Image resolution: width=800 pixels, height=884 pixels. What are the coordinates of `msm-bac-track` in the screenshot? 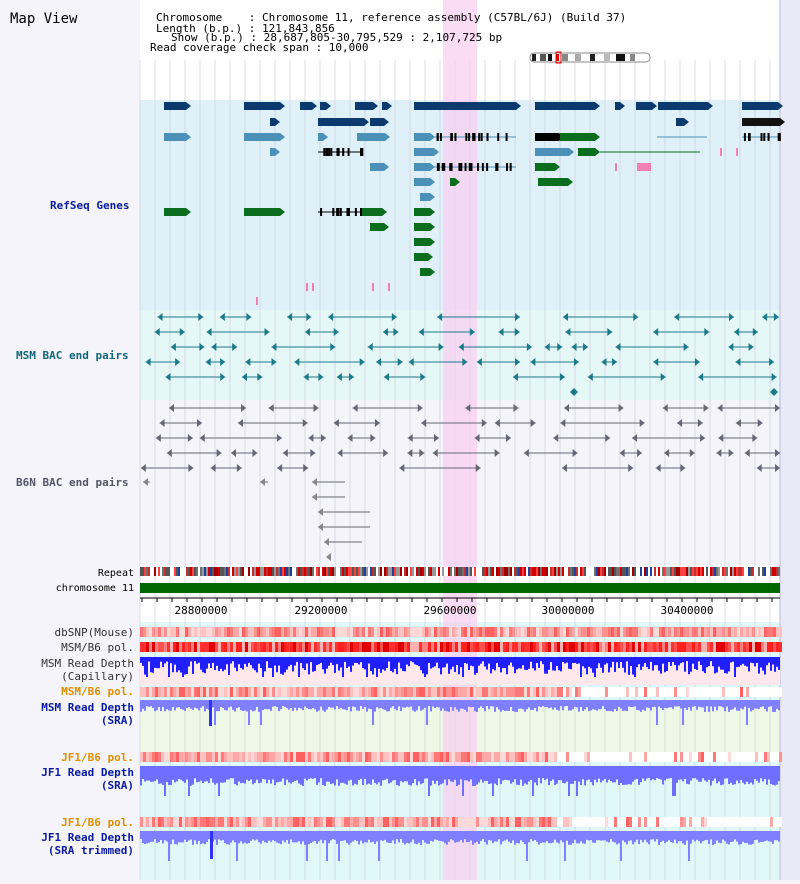 It's located at (462, 354).